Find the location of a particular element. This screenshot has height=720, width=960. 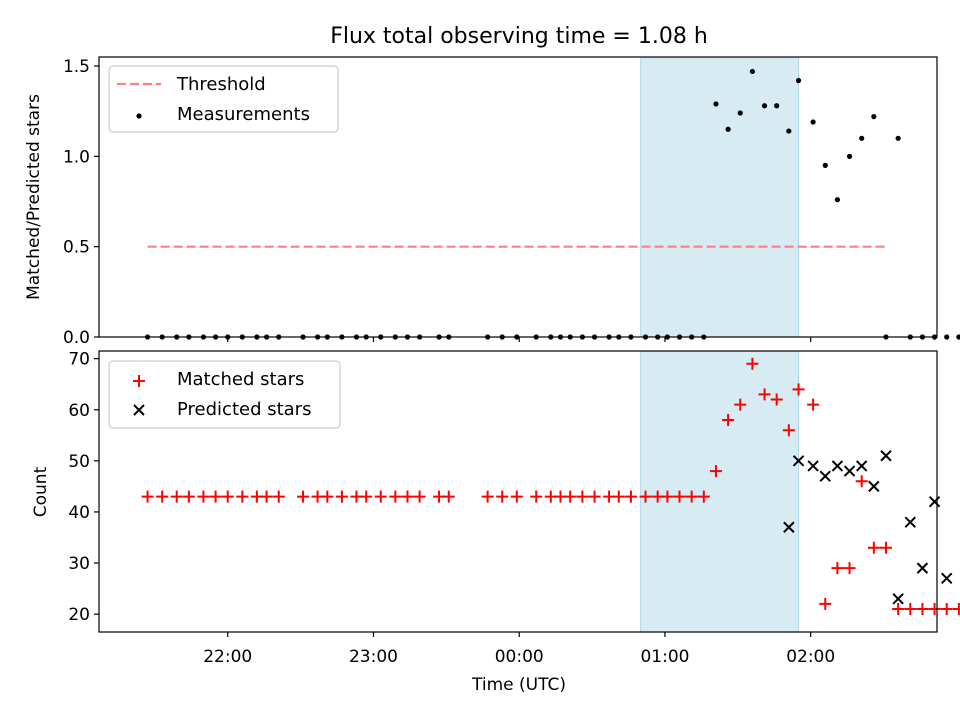

legend-threshold-label: Threshold is located at coordinates (221, 84).